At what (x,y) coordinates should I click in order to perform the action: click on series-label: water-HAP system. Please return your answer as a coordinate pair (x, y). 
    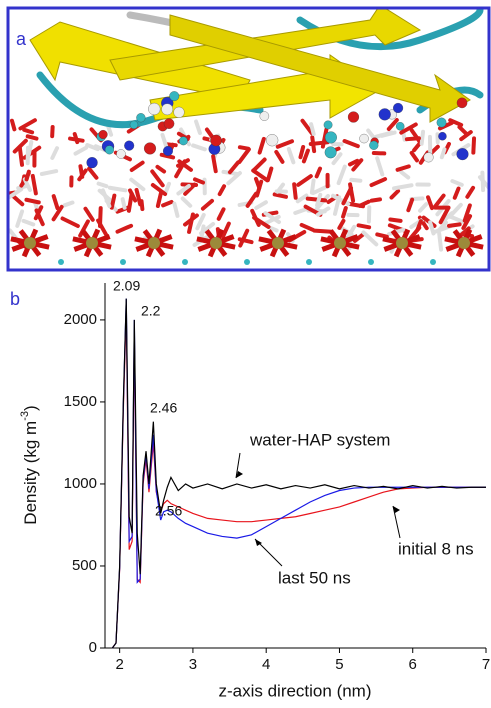
    Looking at the image, I should click on (319, 439).